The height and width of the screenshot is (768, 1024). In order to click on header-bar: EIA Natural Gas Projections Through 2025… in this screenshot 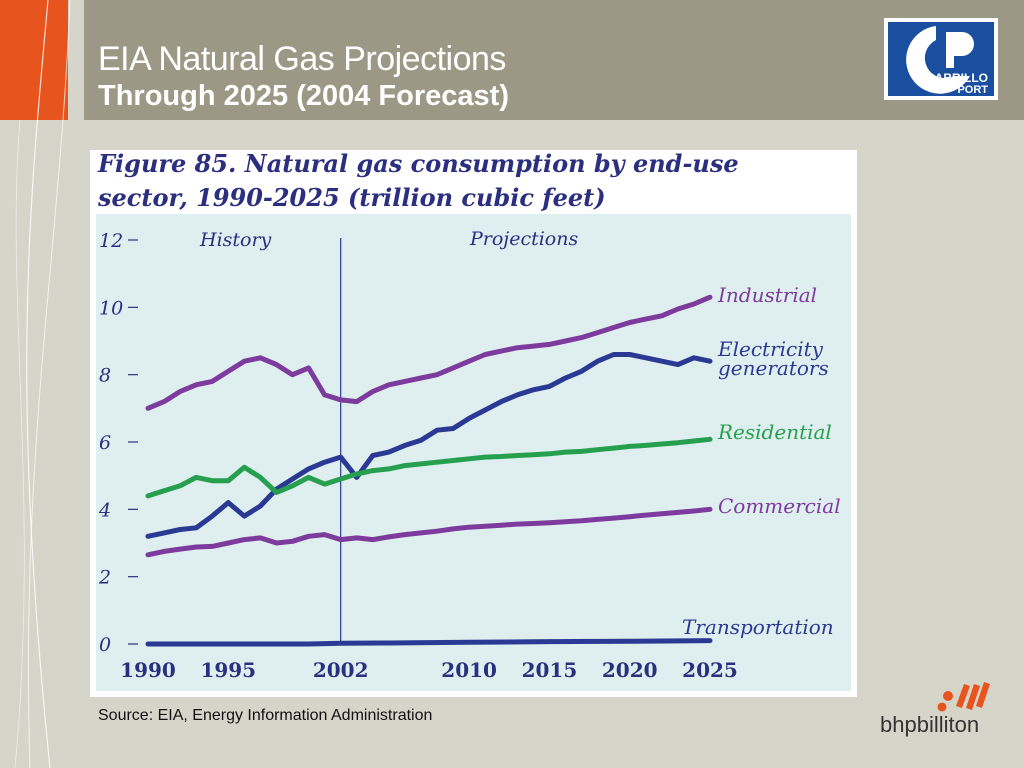, I will do `click(554, 60)`.